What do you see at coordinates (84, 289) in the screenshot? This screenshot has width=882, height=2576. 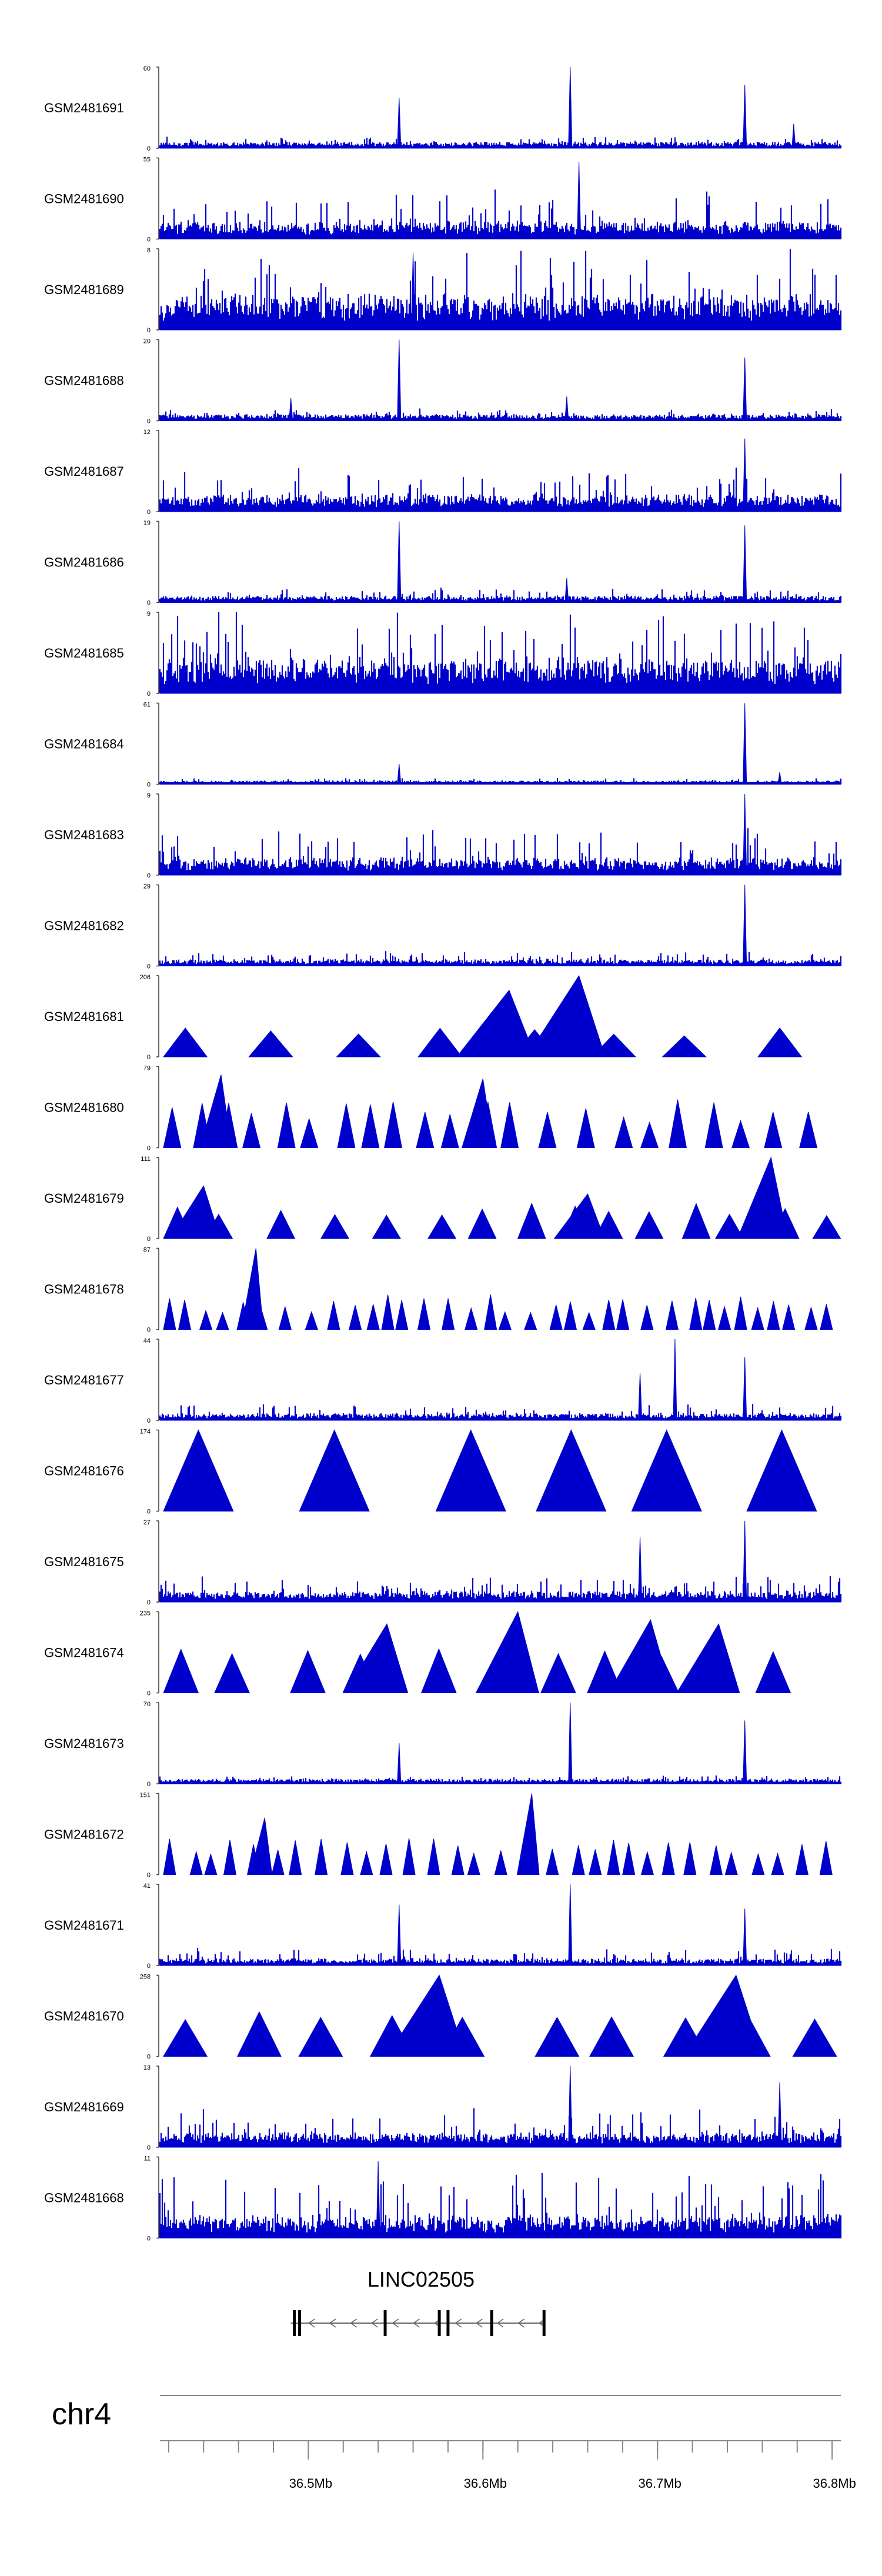 I see `track-label: GSM2481689` at bounding box center [84, 289].